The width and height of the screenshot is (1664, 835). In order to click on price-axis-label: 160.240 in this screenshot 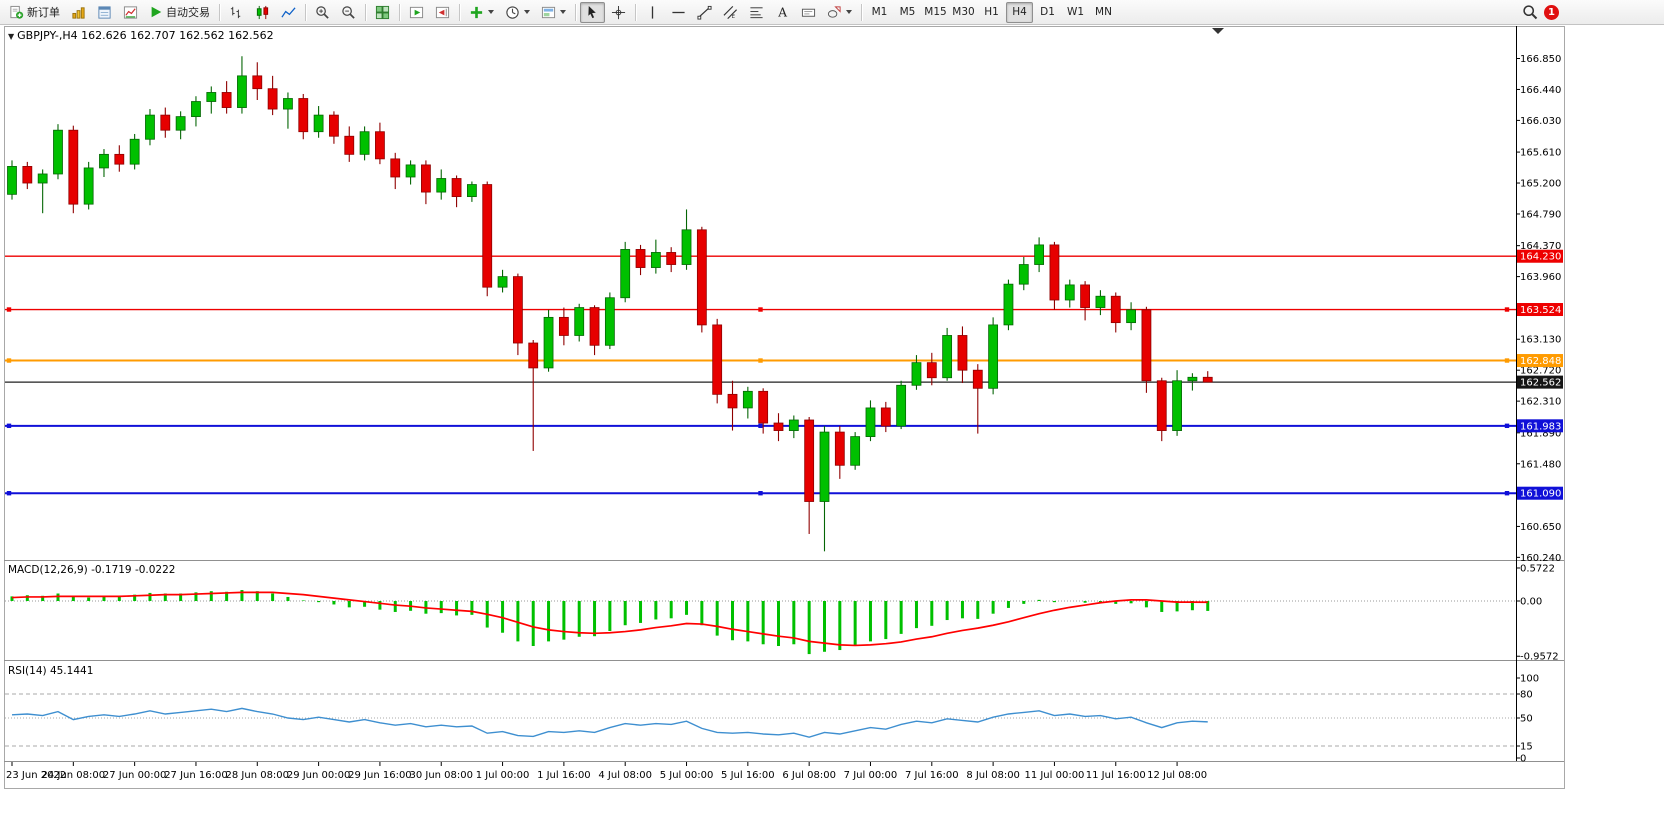, I will do `click(1540, 558)`.